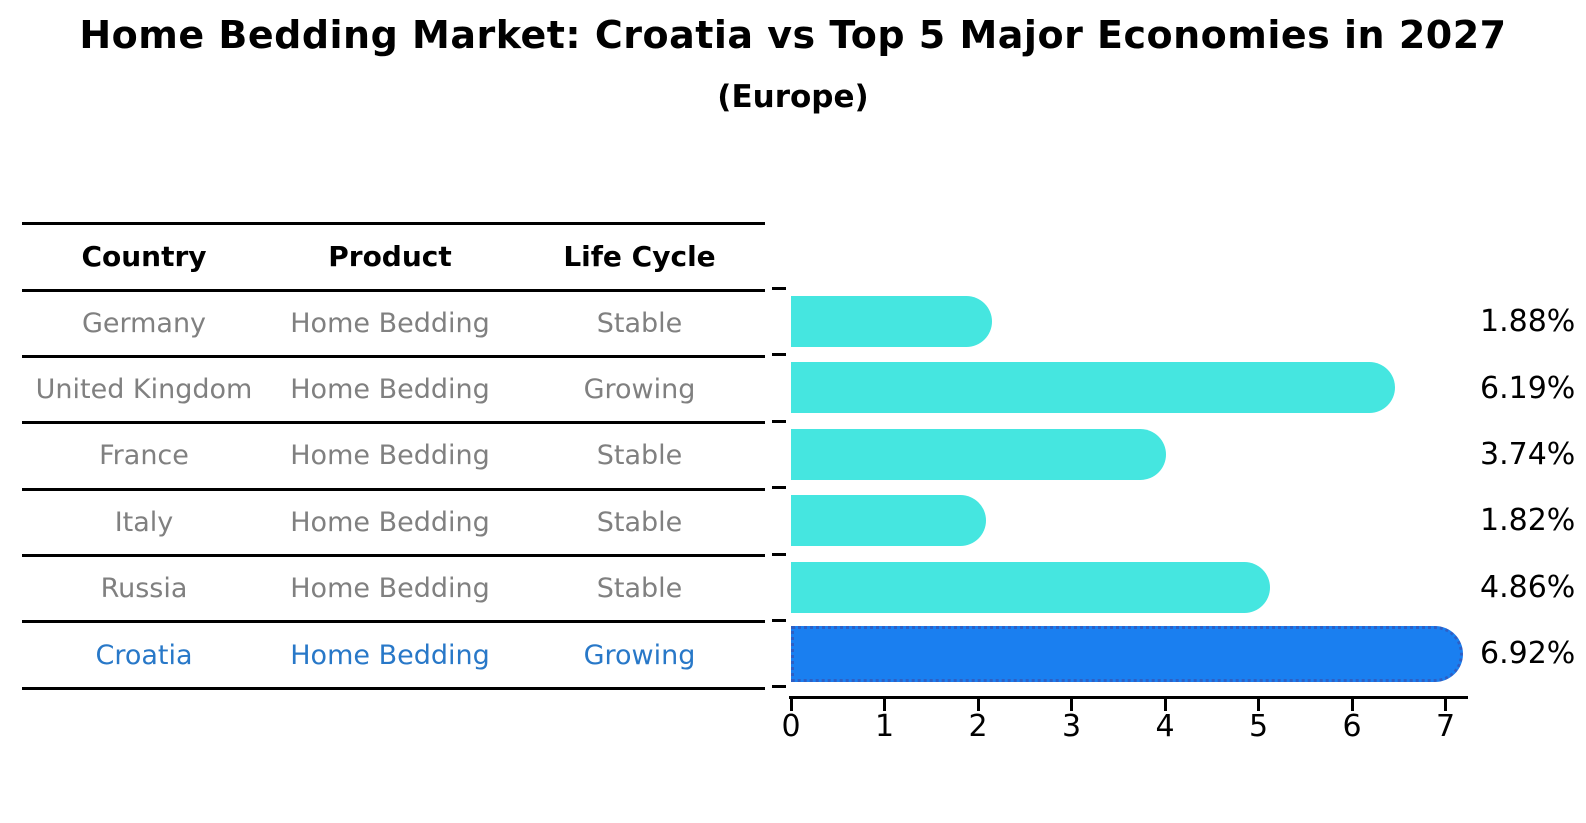 Image resolution: width=1586 pixels, height=823 pixels. I want to click on x-axis-tick-label: 6, so click(1352, 726).